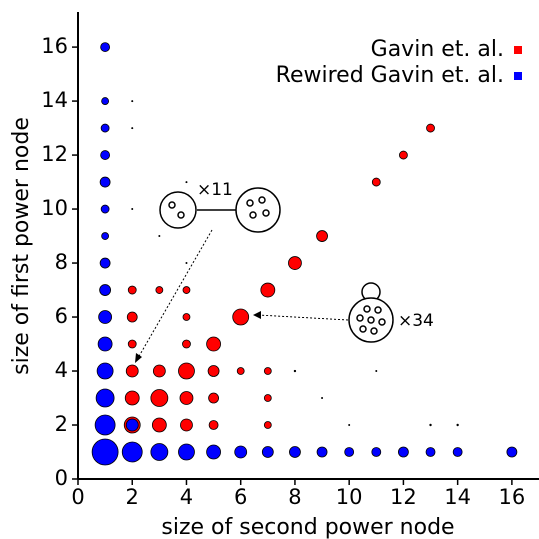 The width and height of the screenshot is (539, 539). Describe the element at coordinates (61, 262) in the screenshot. I see `y-tick-label: 8` at that location.